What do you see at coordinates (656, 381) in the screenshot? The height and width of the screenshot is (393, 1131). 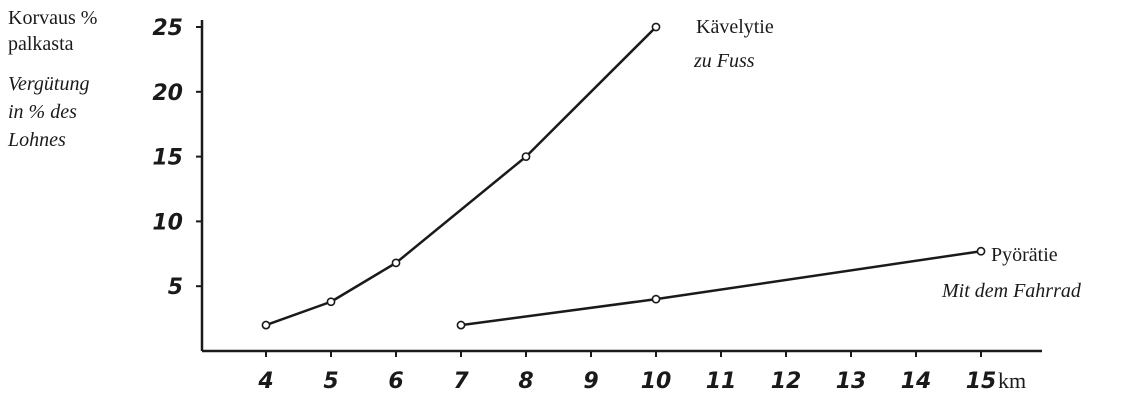 I see `x-tick-label: 10` at bounding box center [656, 381].